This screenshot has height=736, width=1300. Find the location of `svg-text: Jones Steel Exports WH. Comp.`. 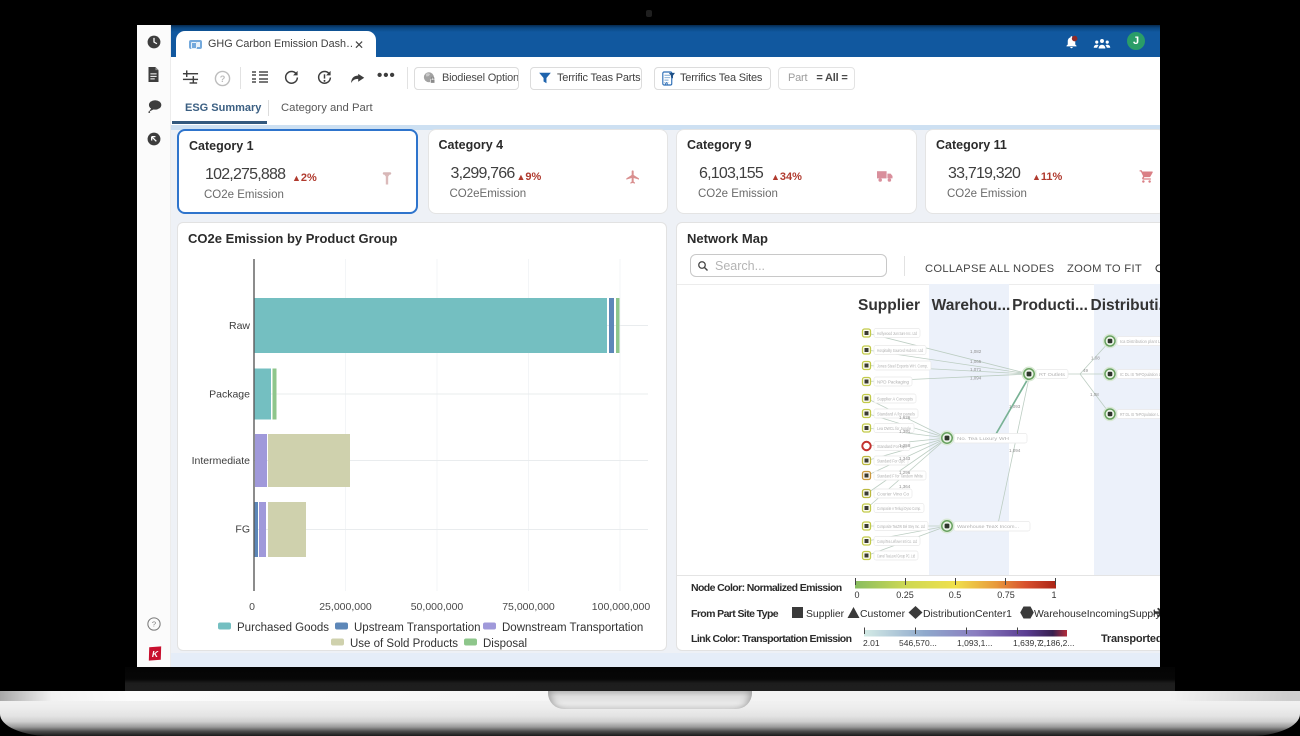

svg-text: Jones Steel Exports WH. Comp. is located at coordinates (902, 366).